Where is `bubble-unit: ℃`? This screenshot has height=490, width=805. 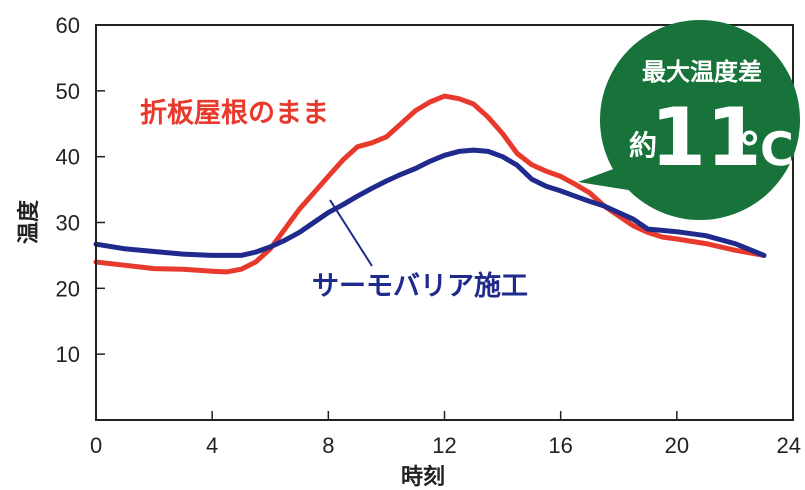
bubble-unit: ℃ is located at coordinates (766, 149).